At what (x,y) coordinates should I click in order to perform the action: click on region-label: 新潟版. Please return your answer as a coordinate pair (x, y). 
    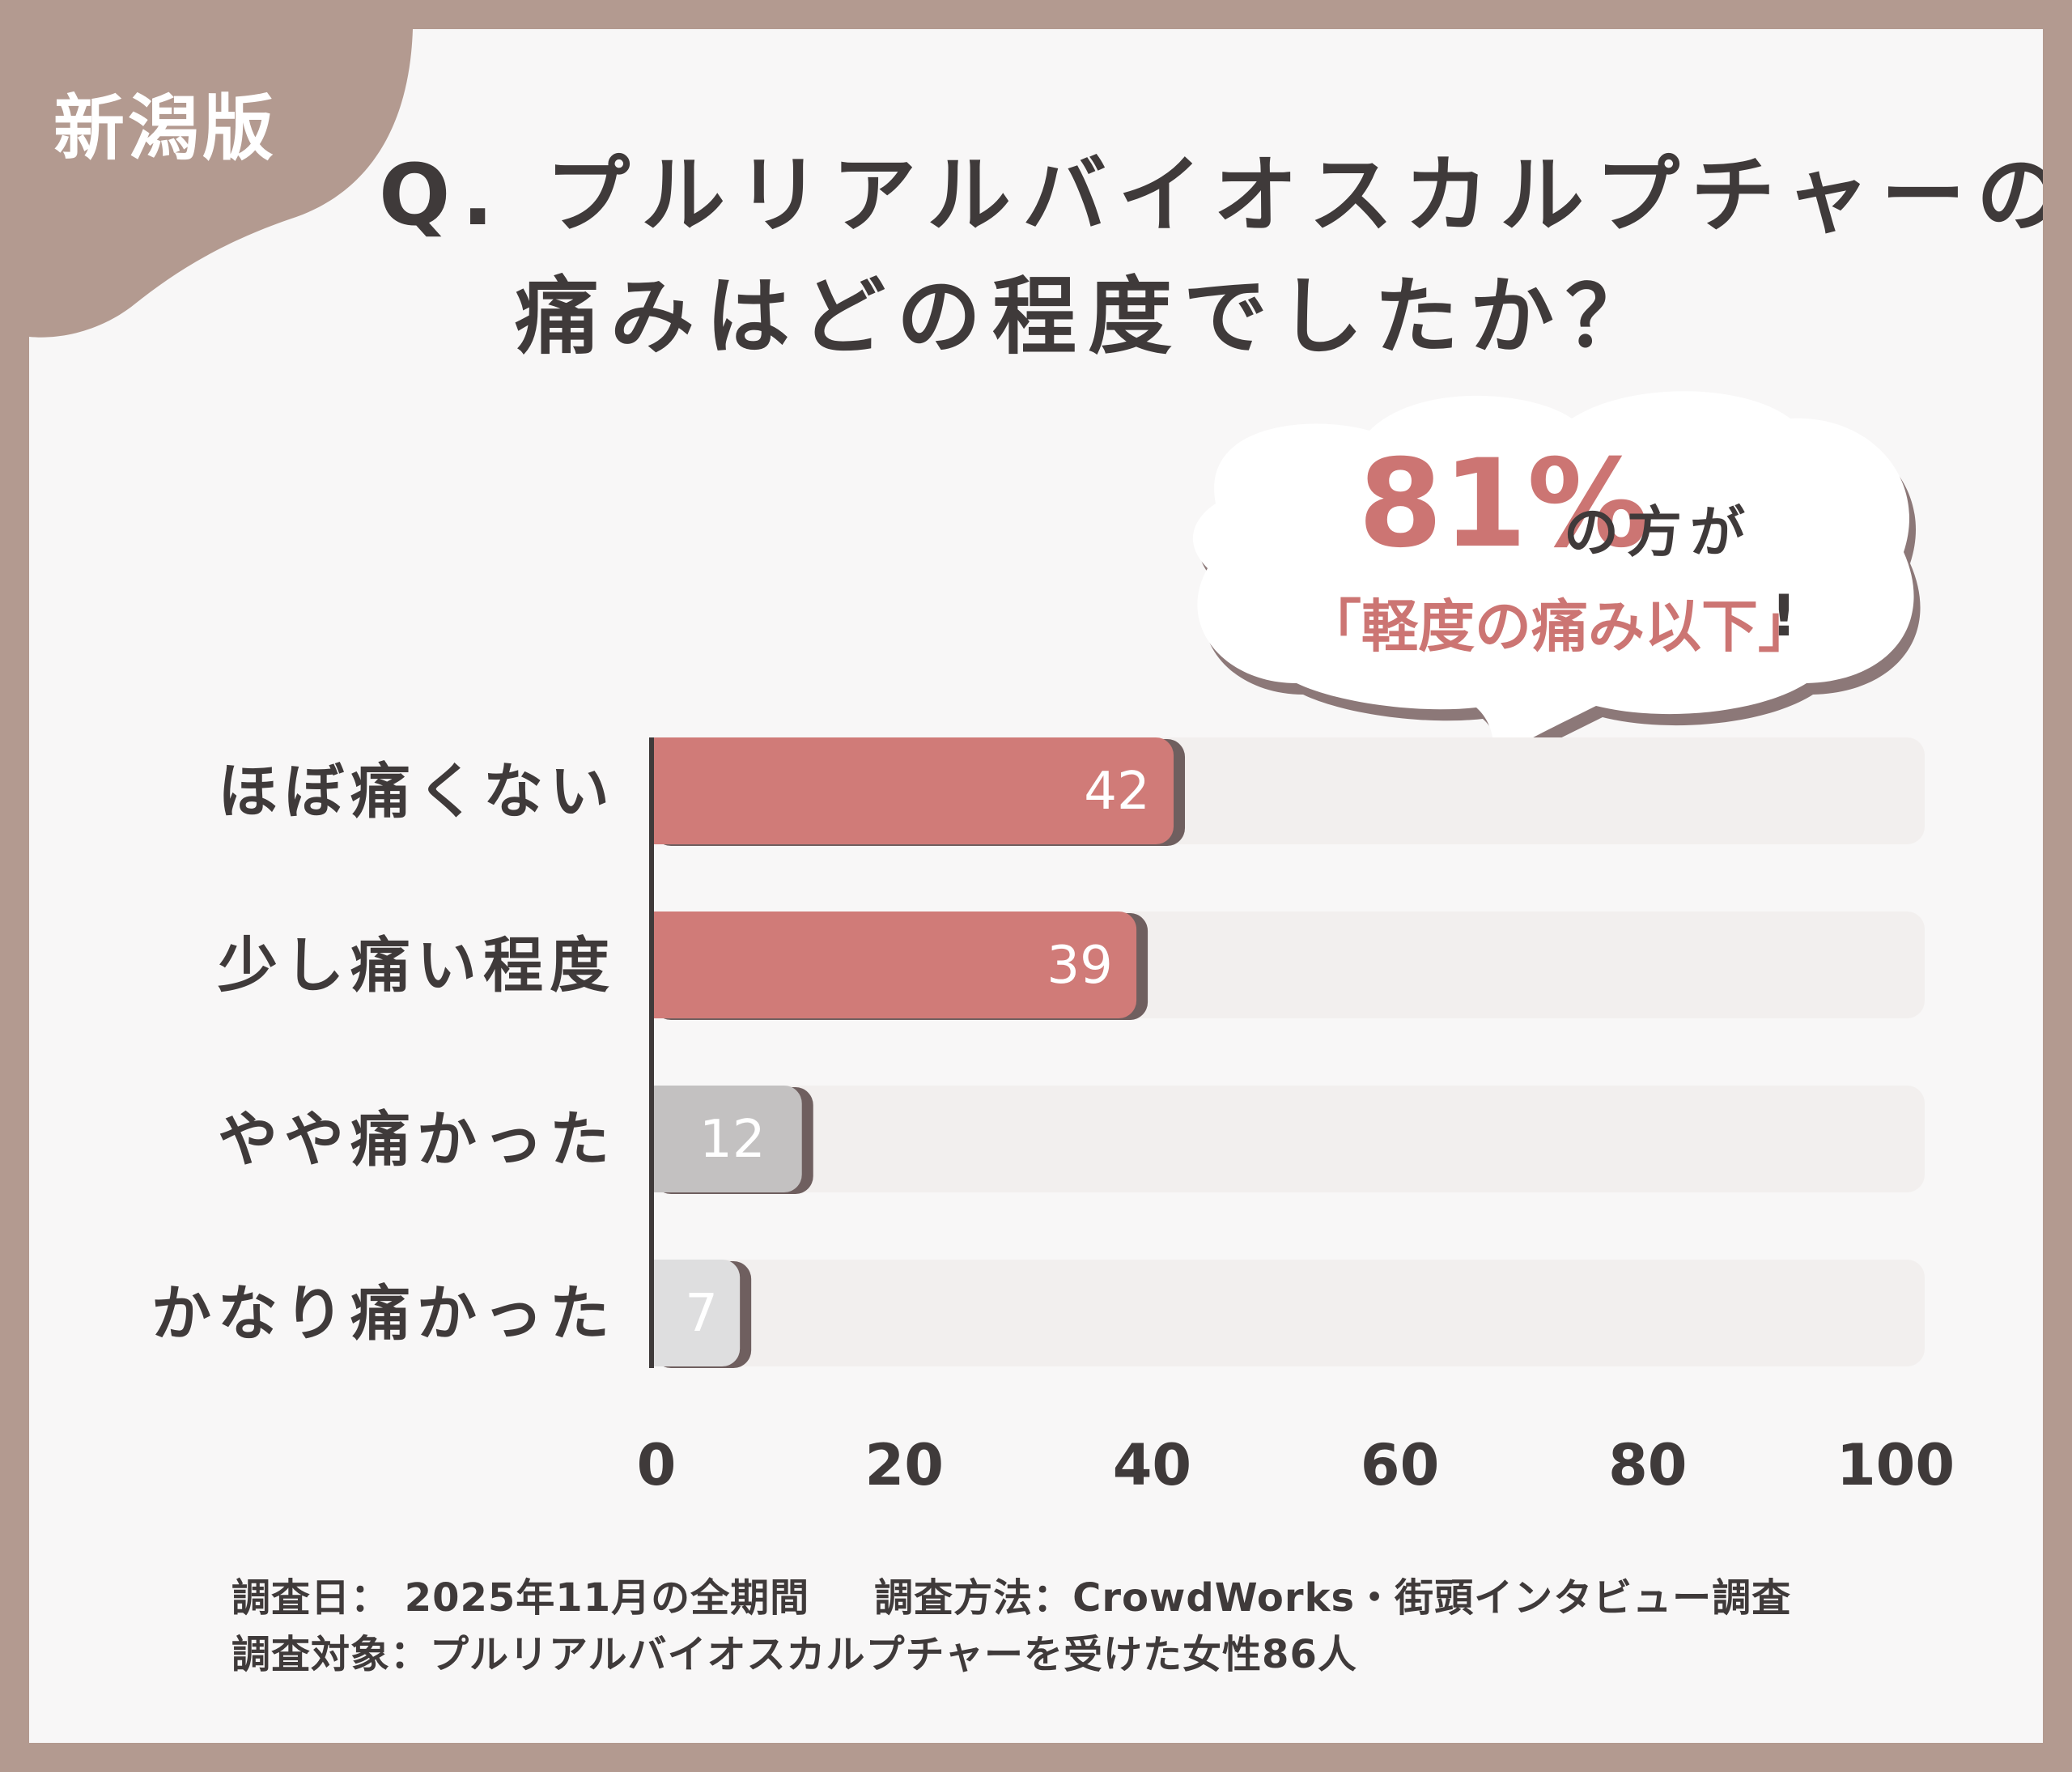
    Looking at the image, I should click on (165, 128).